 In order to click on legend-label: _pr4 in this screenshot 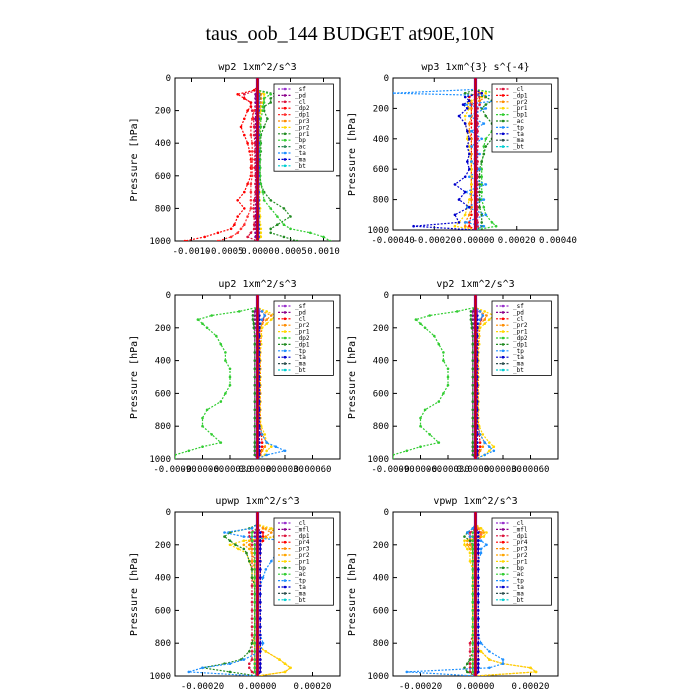, I will do `click(302, 542)`.